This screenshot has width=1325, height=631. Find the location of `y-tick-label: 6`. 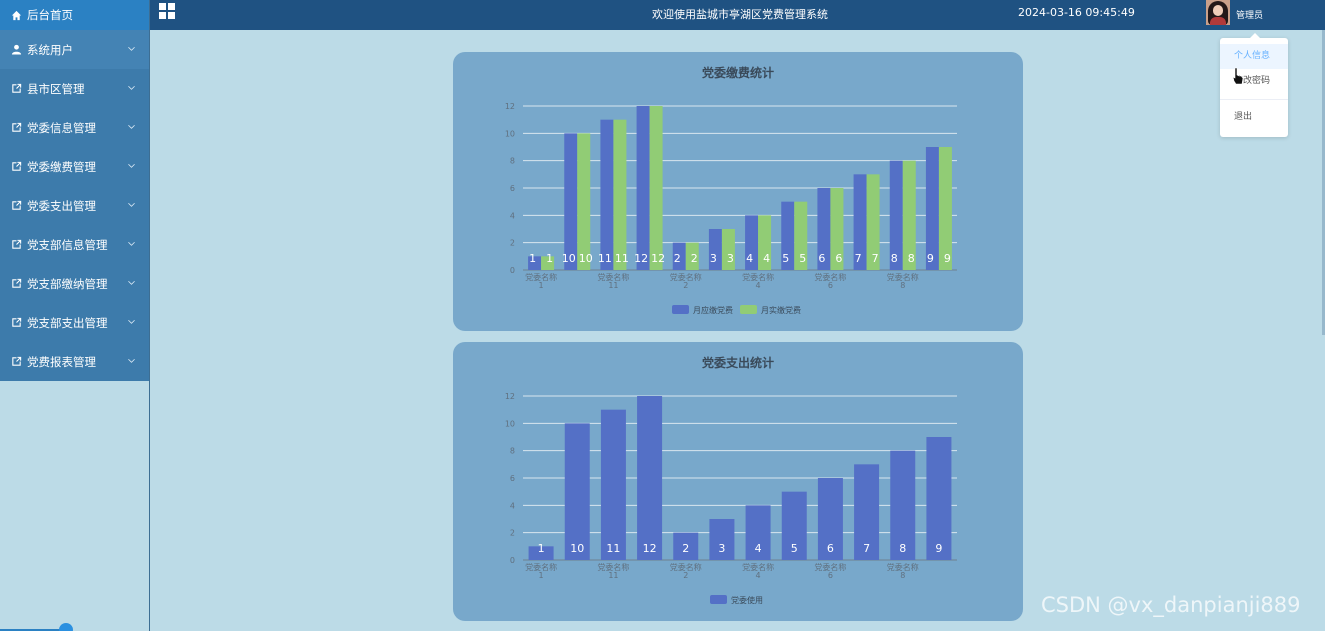

y-tick-label: 6 is located at coordinates (512, 188).